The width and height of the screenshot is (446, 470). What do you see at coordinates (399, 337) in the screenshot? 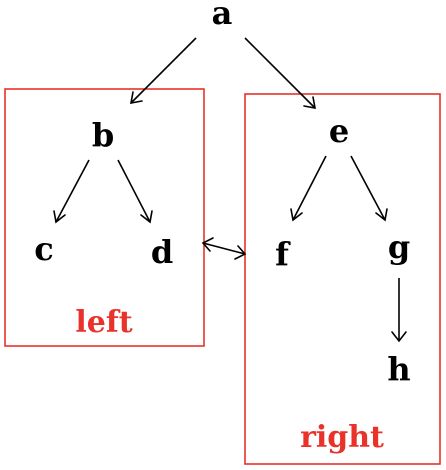
I see `arrowhead-g-h` at bounding box center [399, 337].